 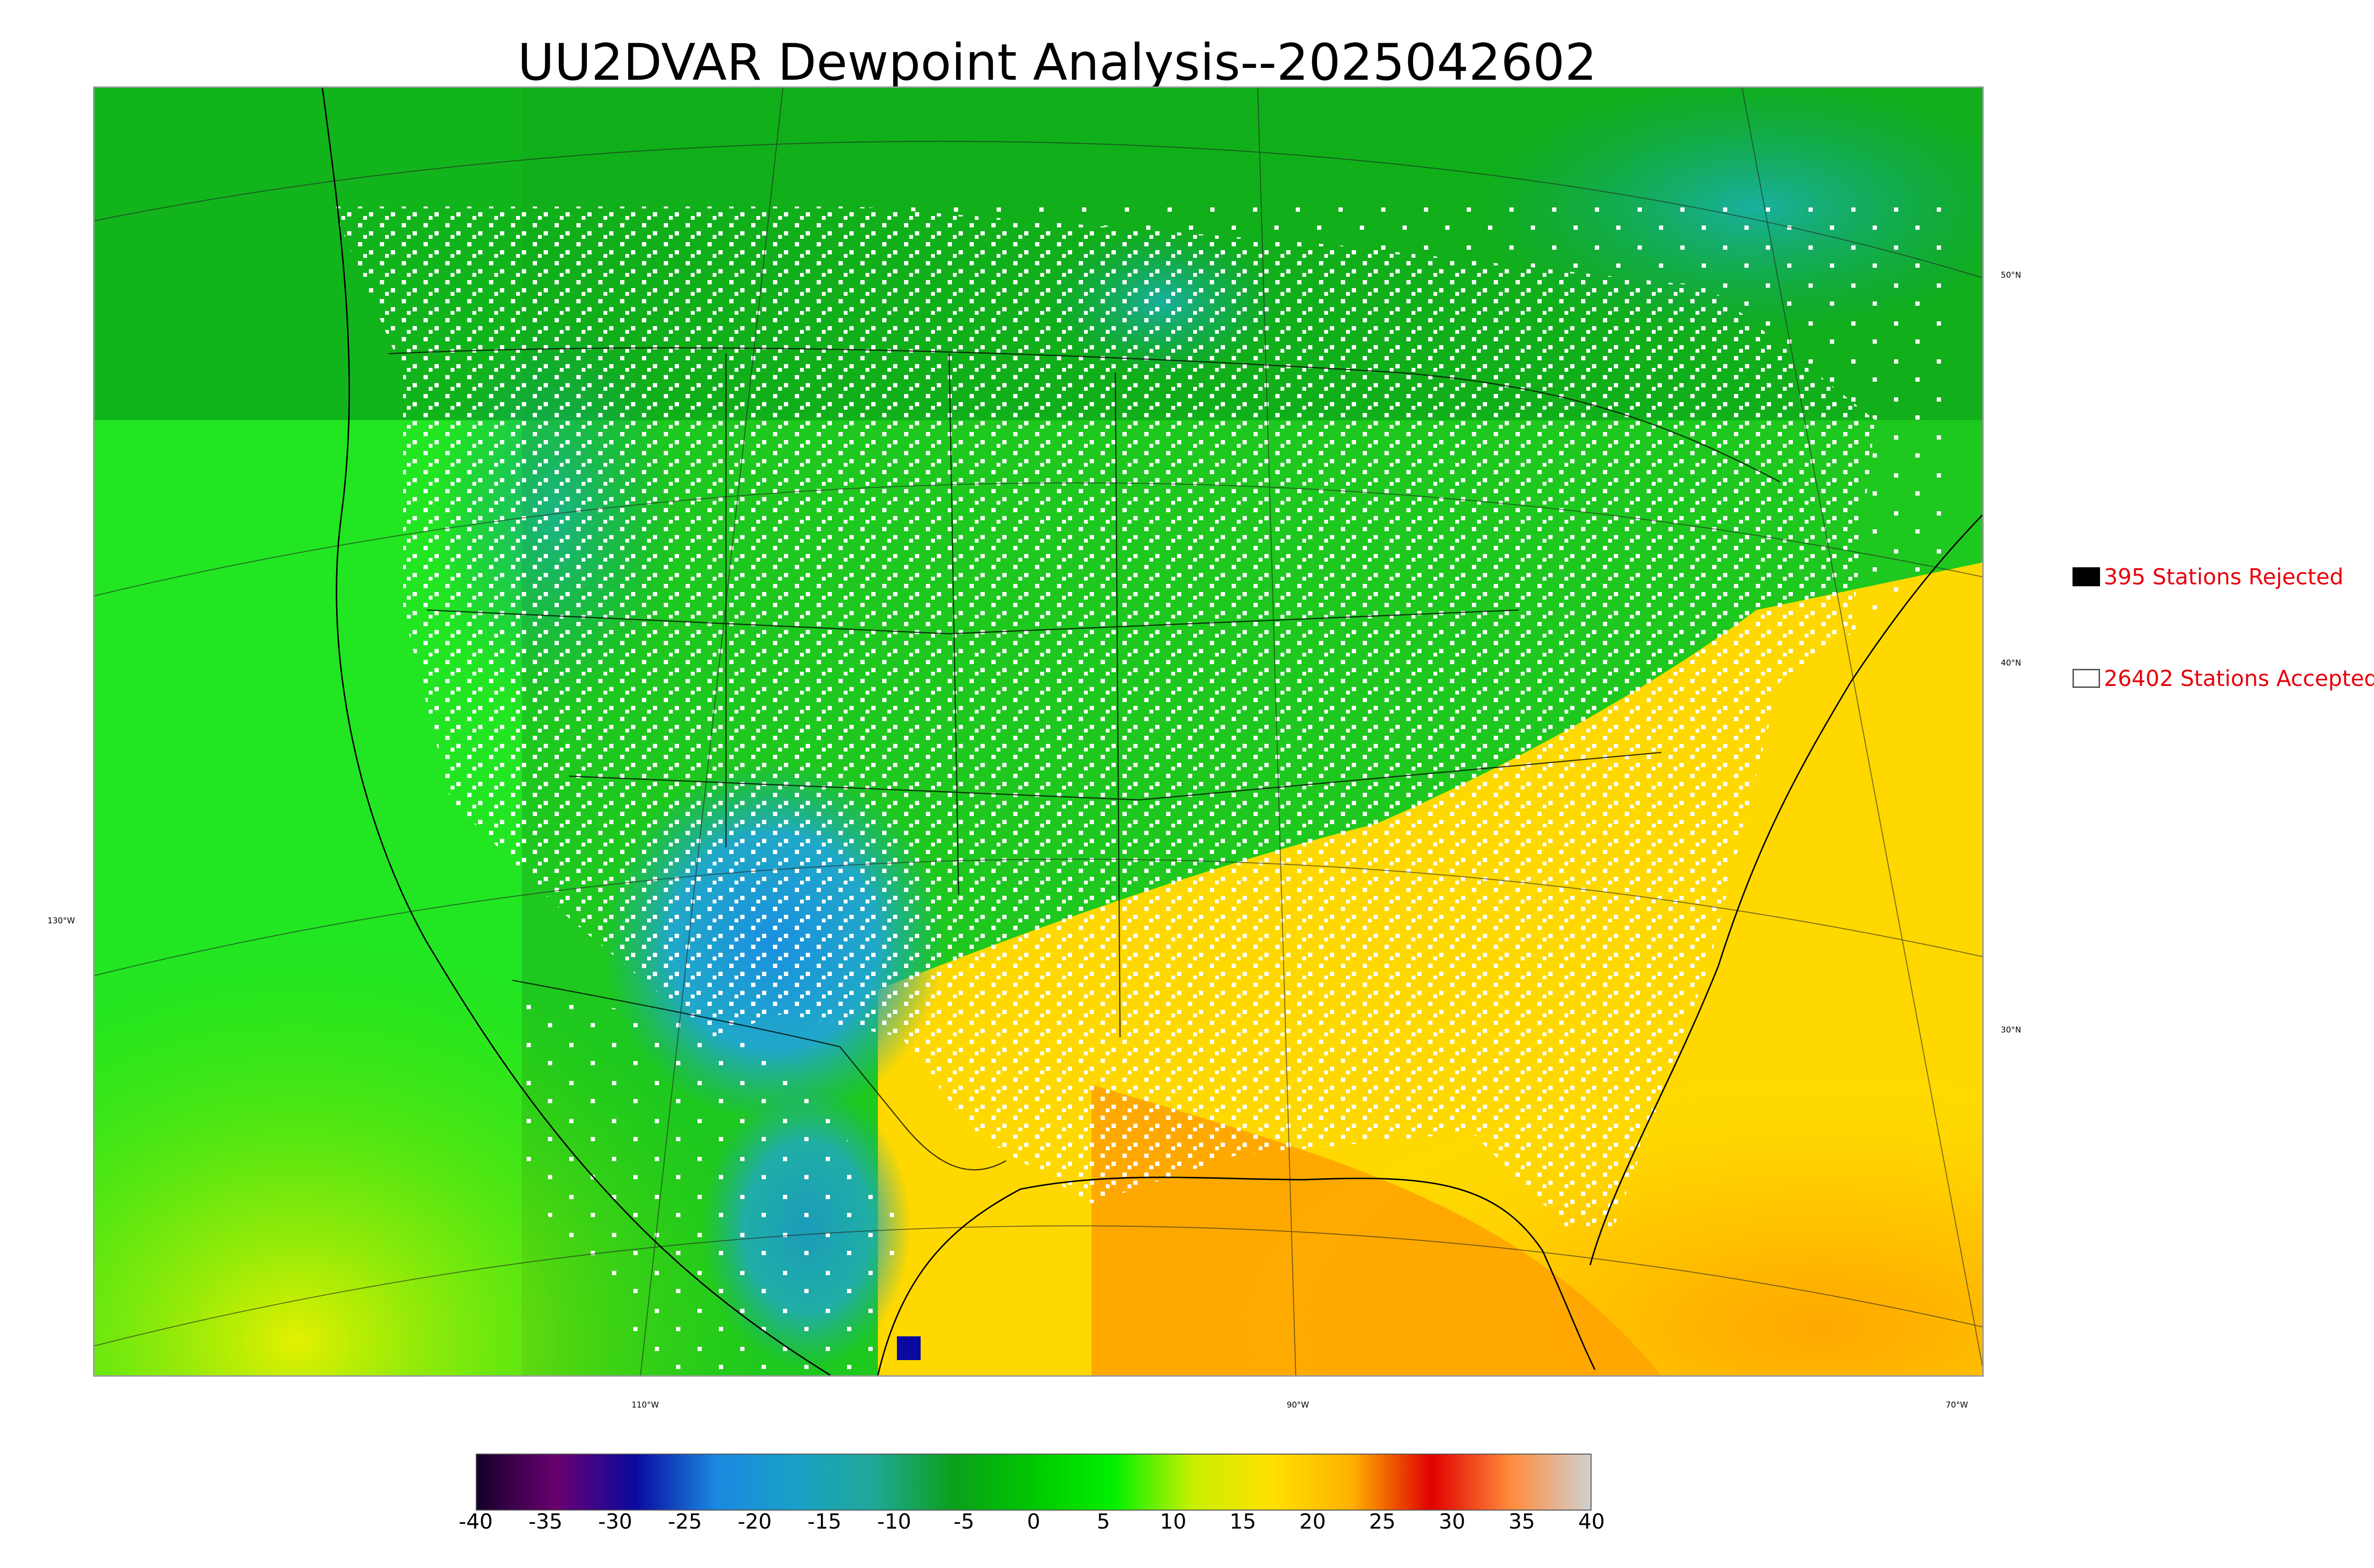 I want to click on colorbar-tick-label: 0, so click(x=1033, y=1522).